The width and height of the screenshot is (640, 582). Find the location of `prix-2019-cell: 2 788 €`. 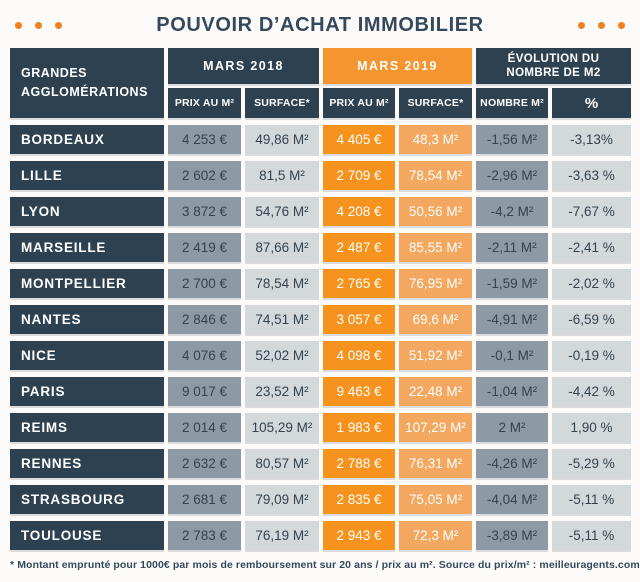

prix-2019-cell: 2 788 € is located at coordinates (359, 463).